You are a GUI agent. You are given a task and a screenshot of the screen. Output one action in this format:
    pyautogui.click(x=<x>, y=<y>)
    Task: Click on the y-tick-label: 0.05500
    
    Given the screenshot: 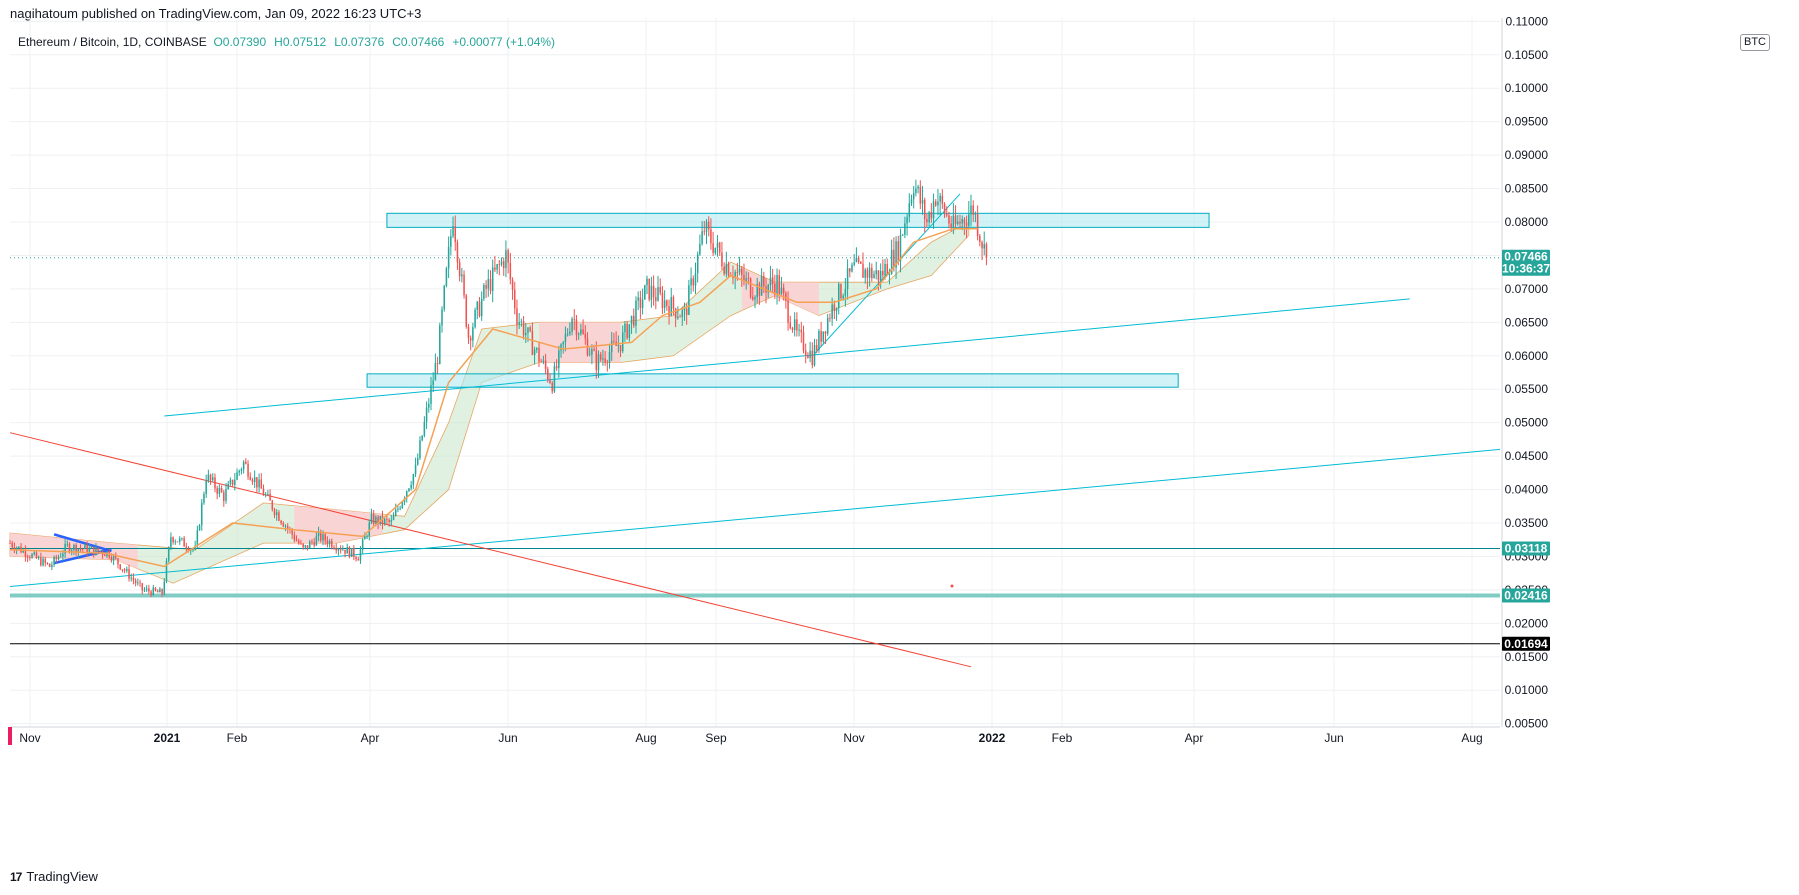 What is the action you would take?
    pyautogui.click(x=1527, y=389)
    